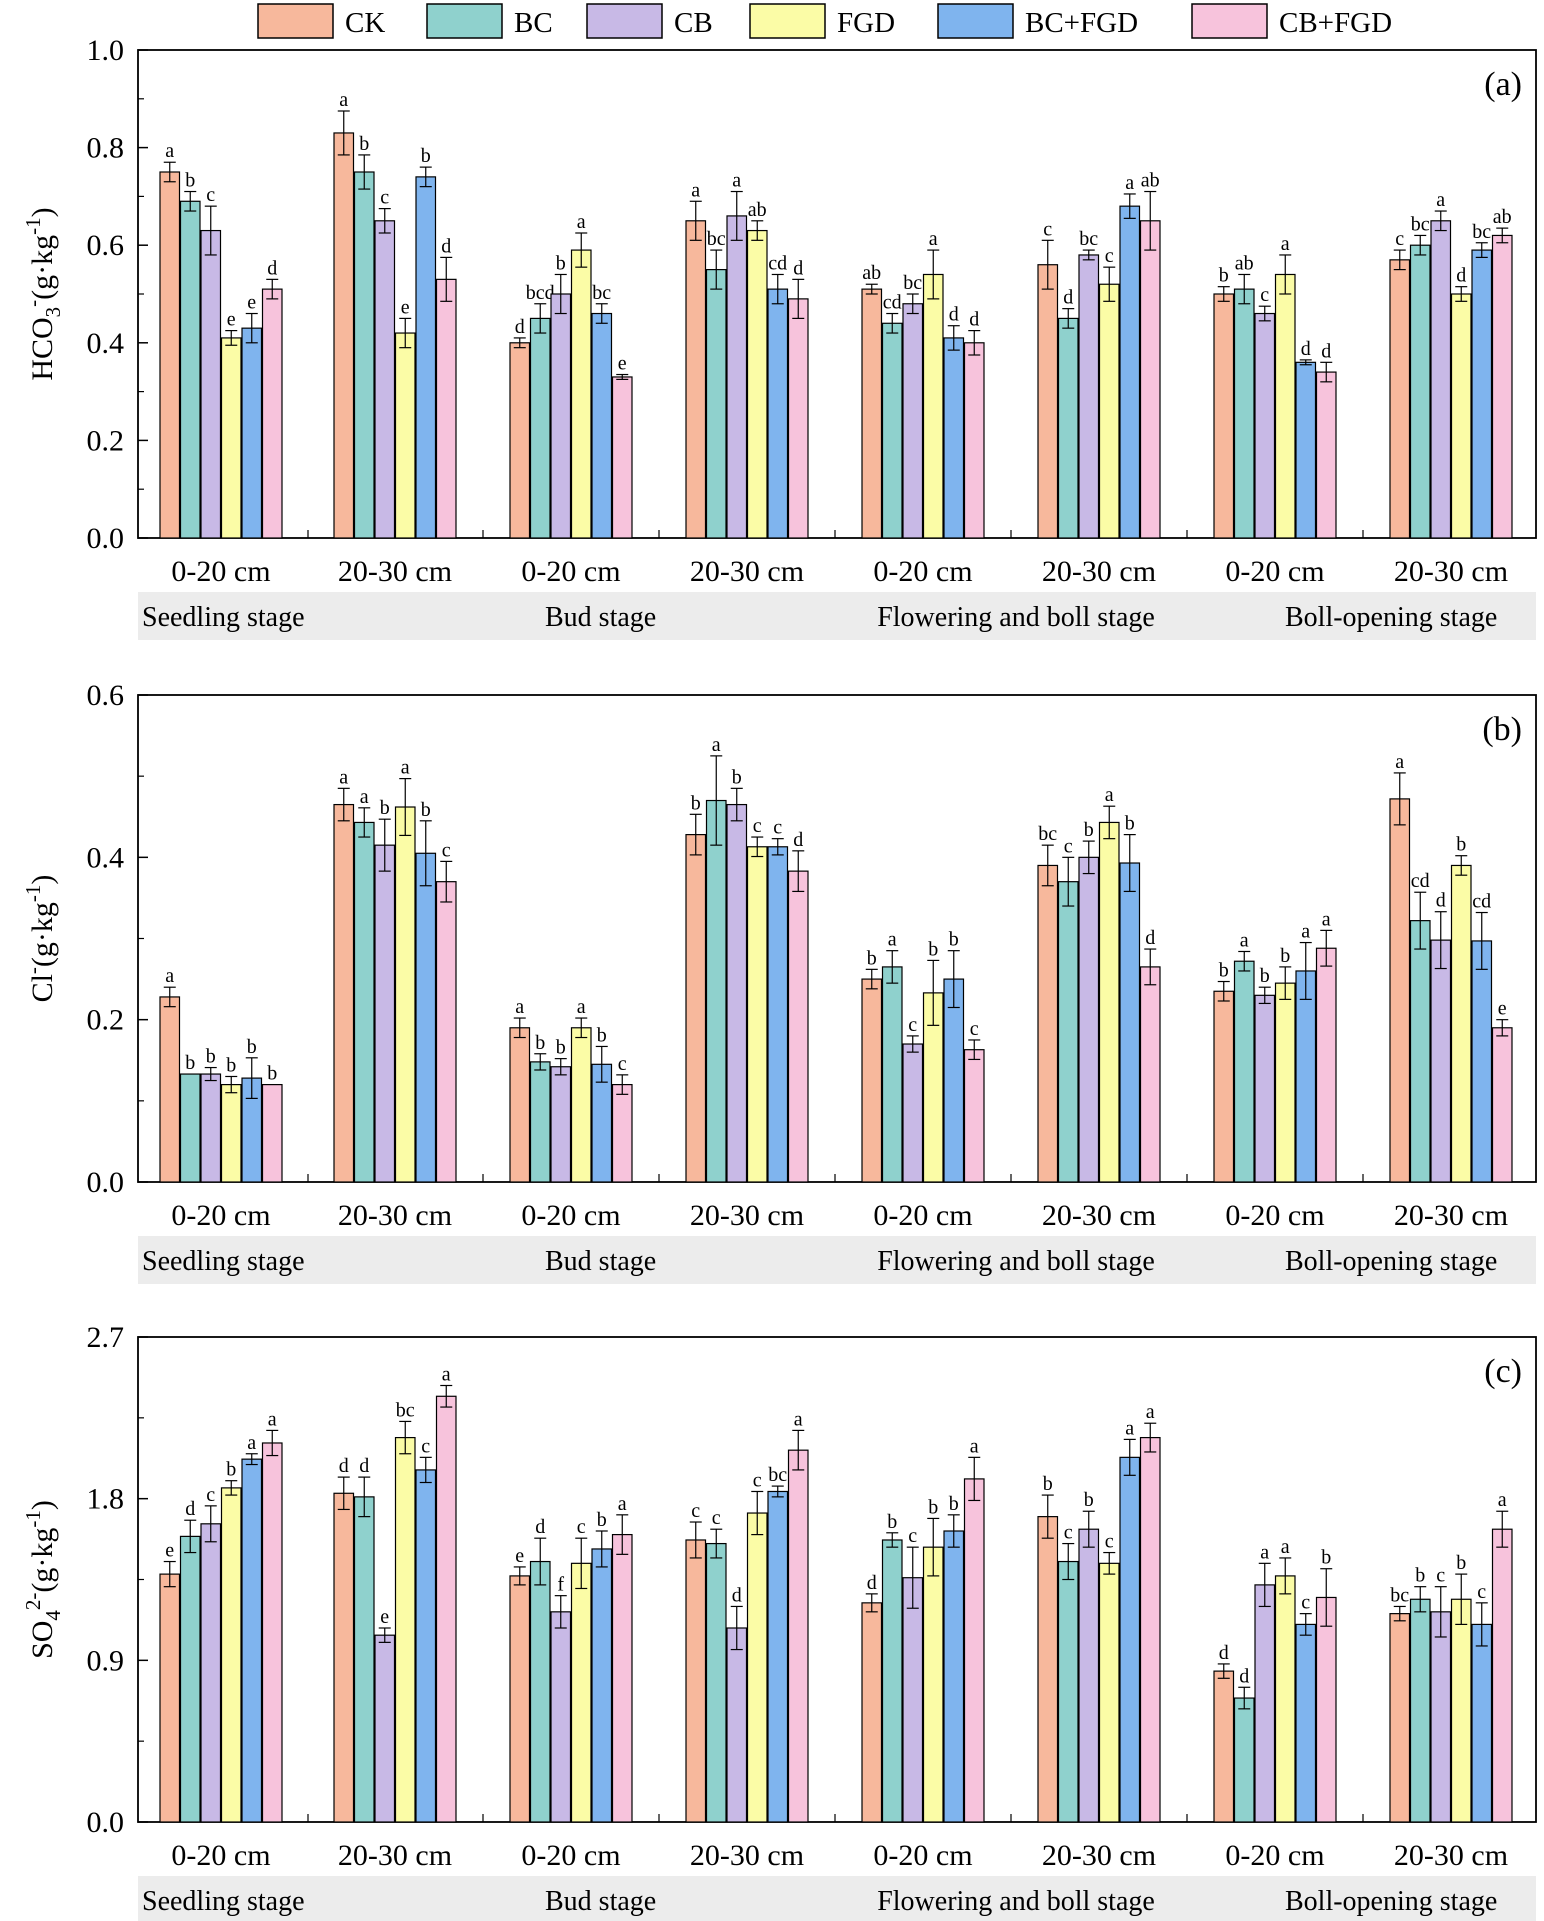 The width and height of the screenshot is (1544, 1921). Describe the element at coordinates (600, 1901) in the screenshot. I see `stage-label: Bud stage` at that location.